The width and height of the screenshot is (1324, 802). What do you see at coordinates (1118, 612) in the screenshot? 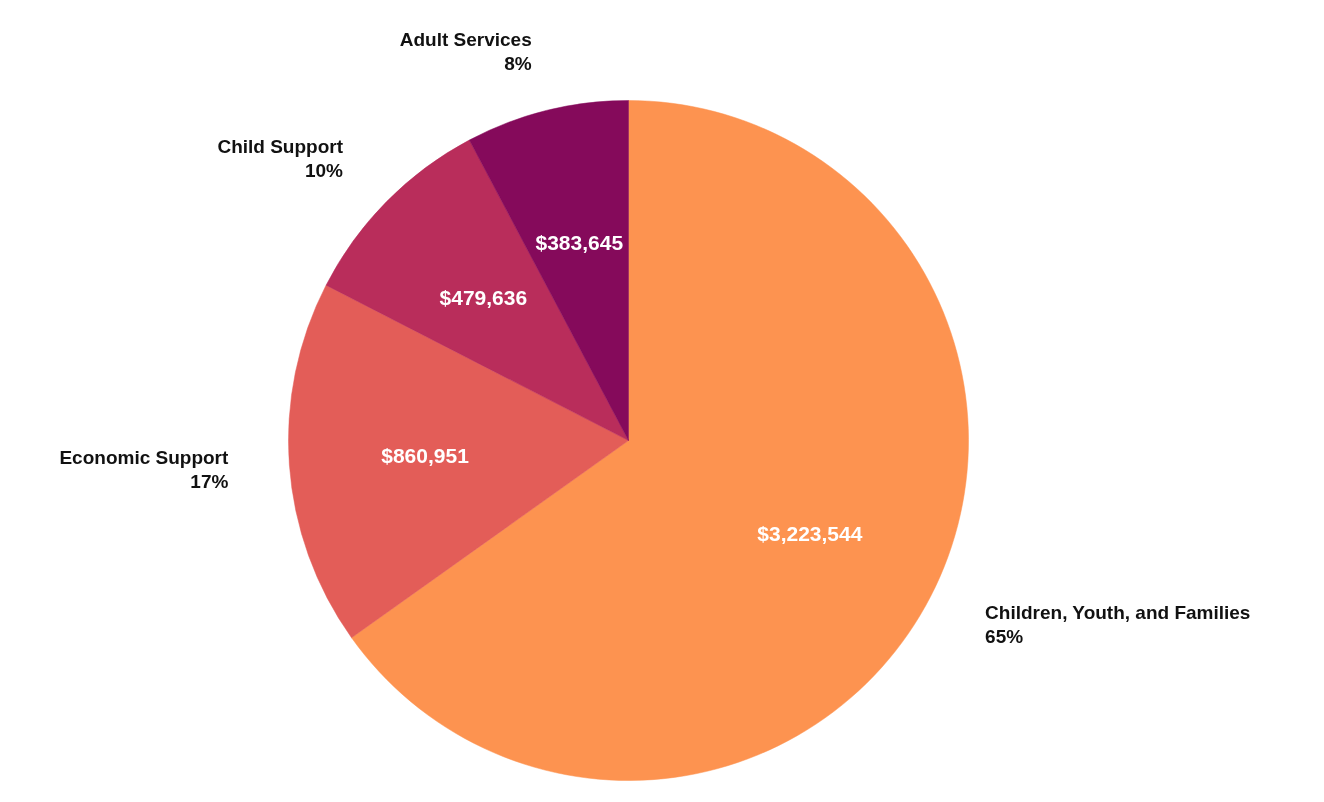
I see `slice-label: Children, Youth, and Families` at bounding box center [1118, 612].